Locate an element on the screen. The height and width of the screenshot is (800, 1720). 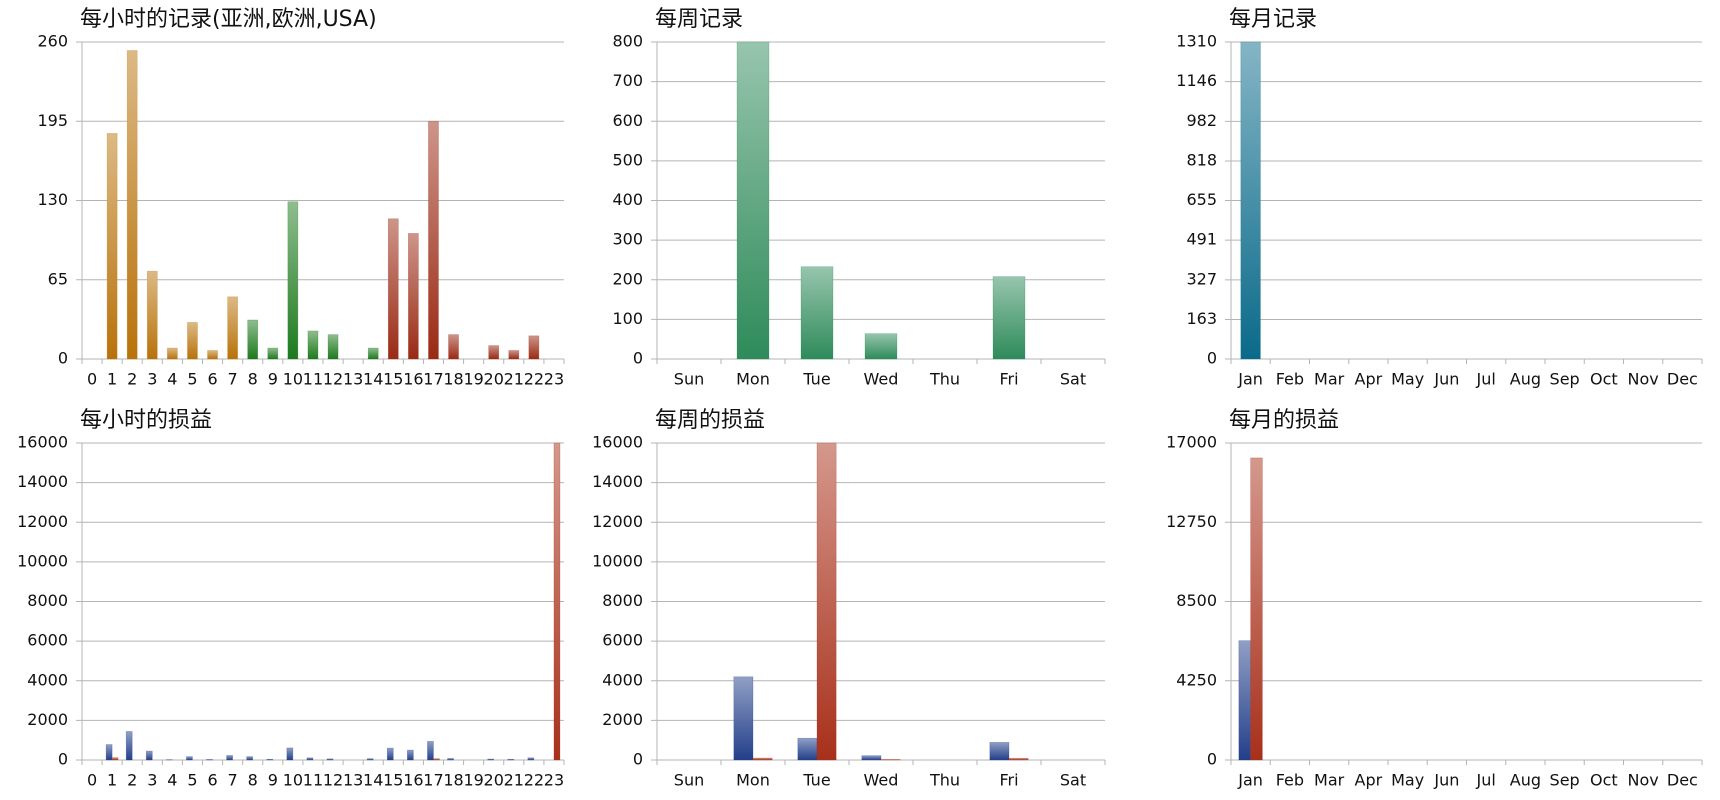
x-tick-label: 20 is located at coordinates (494, 780).